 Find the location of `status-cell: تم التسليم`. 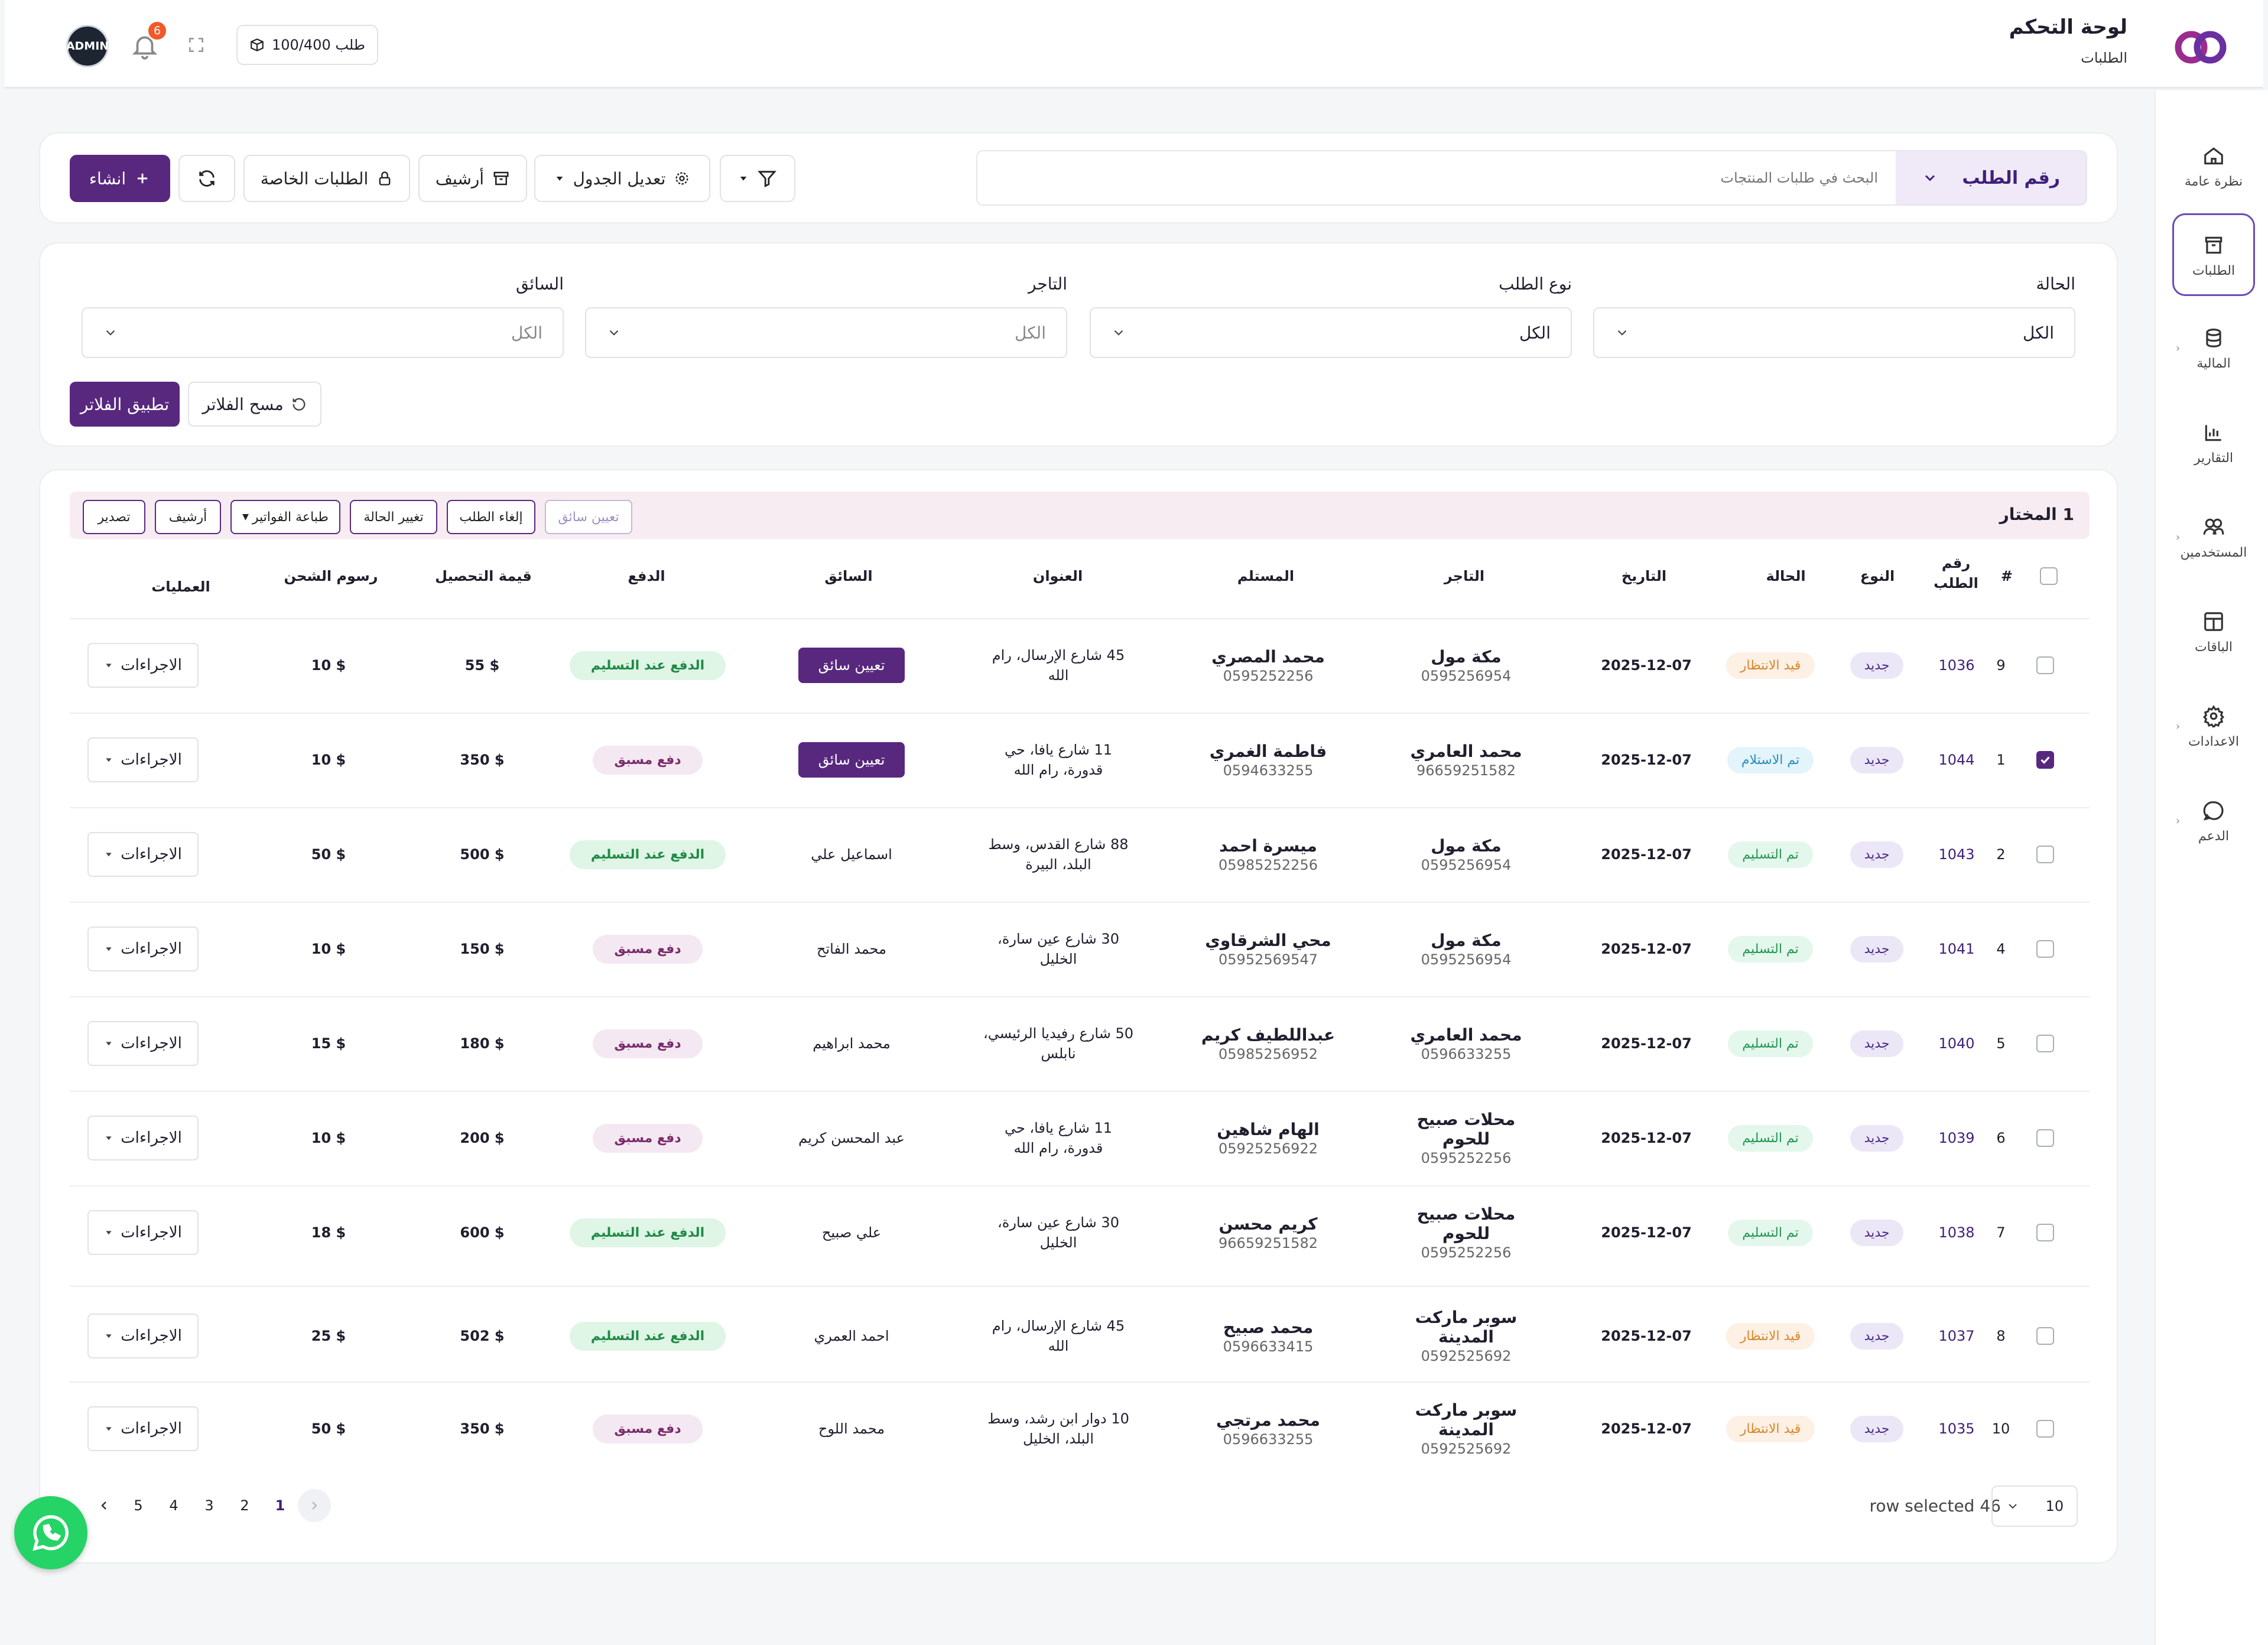

status-cell: تم التسليم is located at coordinates (1770, 949).